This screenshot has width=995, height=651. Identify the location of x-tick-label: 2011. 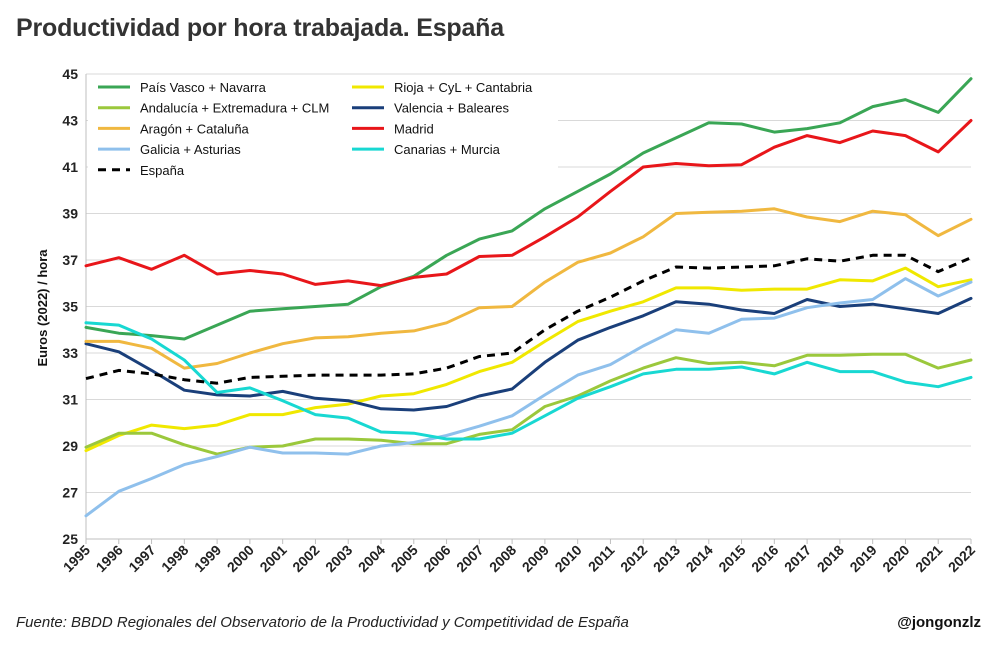
(601, 558).